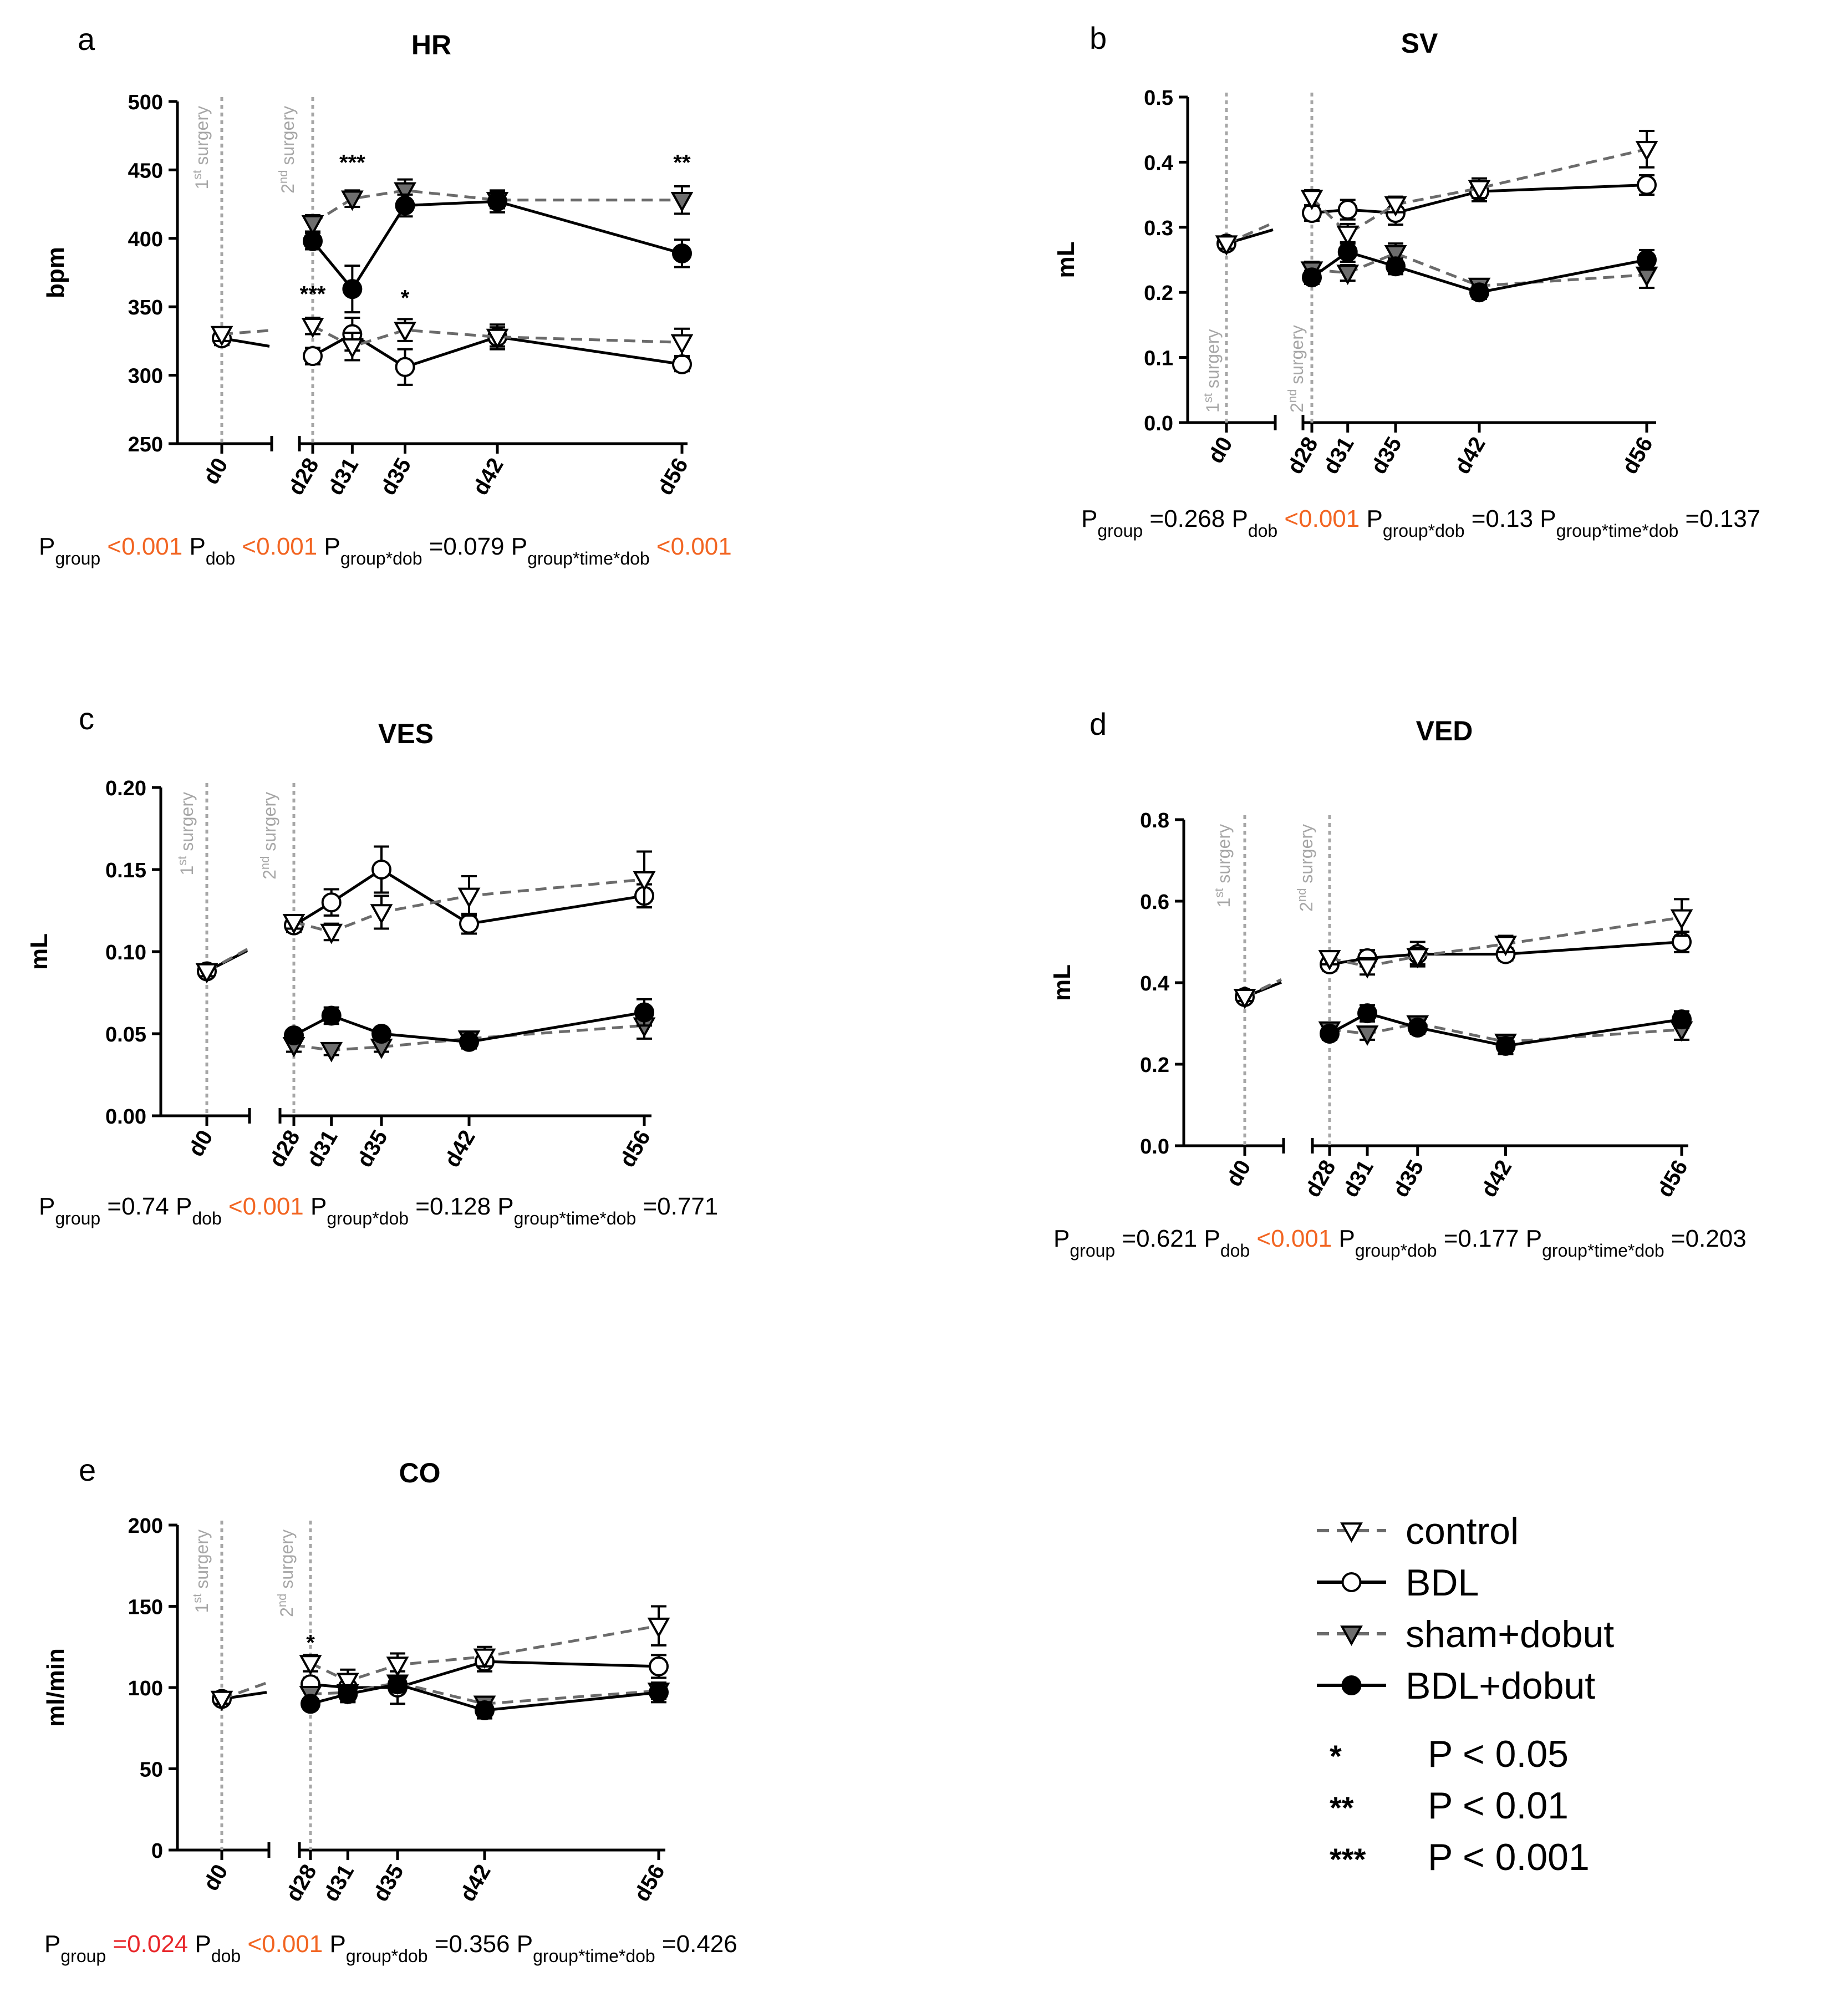 This screenshot has height=1997, width=1848. I want to click on legend-entry-control: control, so click(1418, 1531).